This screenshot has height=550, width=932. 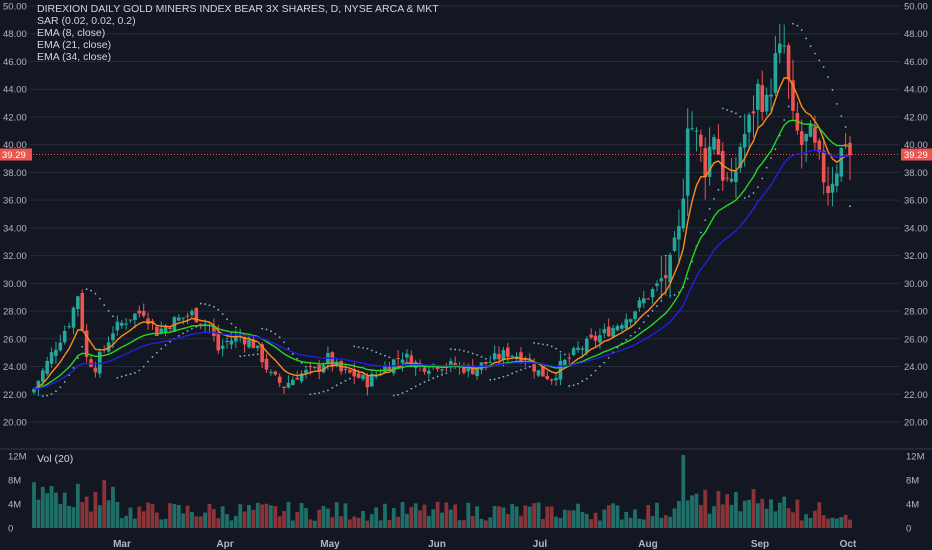 What do you see at coordinates (15, 145) in the screenshot?
I see `price-tick-left: 40.00` at bounding box center [15, 145].